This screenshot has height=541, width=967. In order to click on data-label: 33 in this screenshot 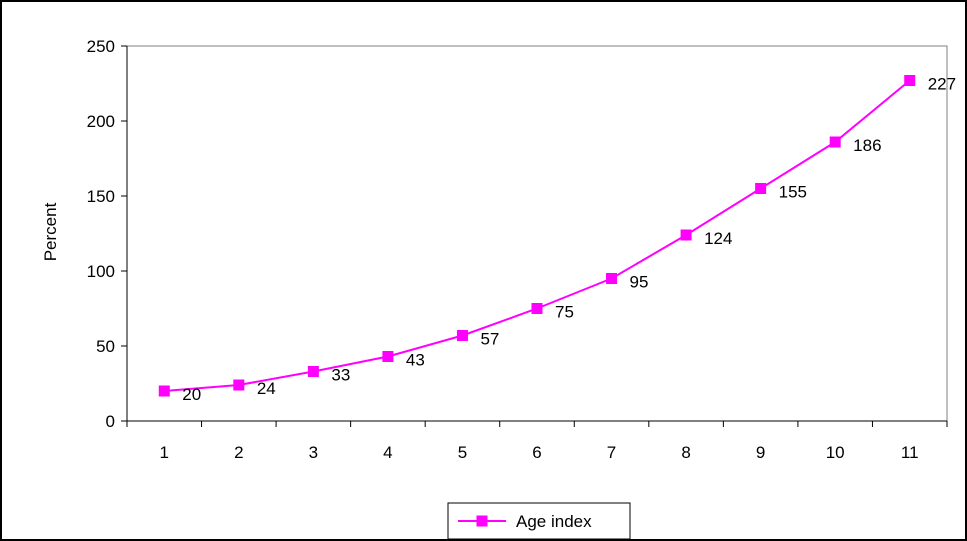, I will do `click(340, 375)`.